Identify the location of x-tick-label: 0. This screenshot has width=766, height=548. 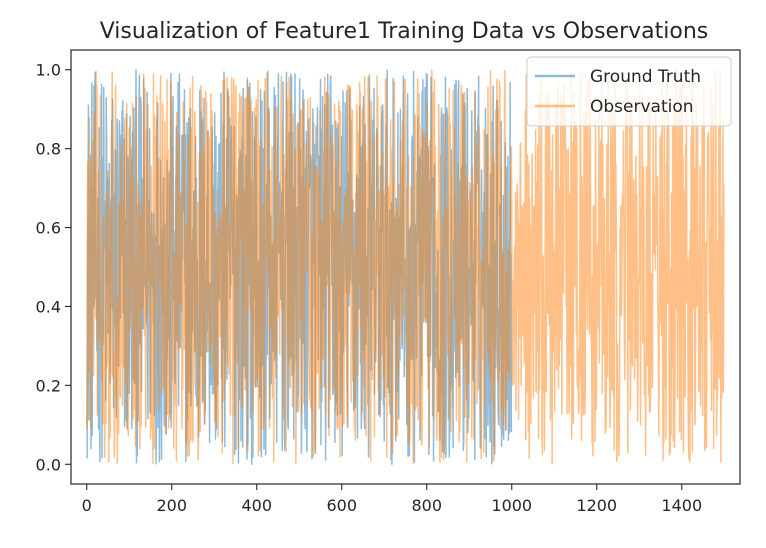
(87, 505).